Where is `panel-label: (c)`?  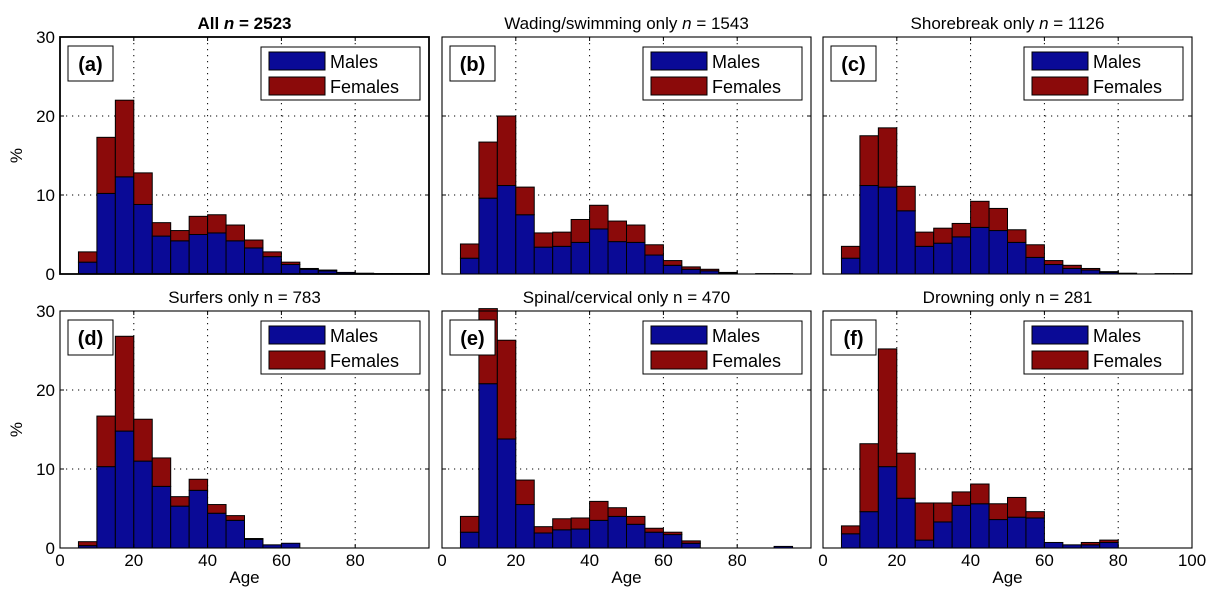
panel-label: (c) is located at coordinates (853, 65).